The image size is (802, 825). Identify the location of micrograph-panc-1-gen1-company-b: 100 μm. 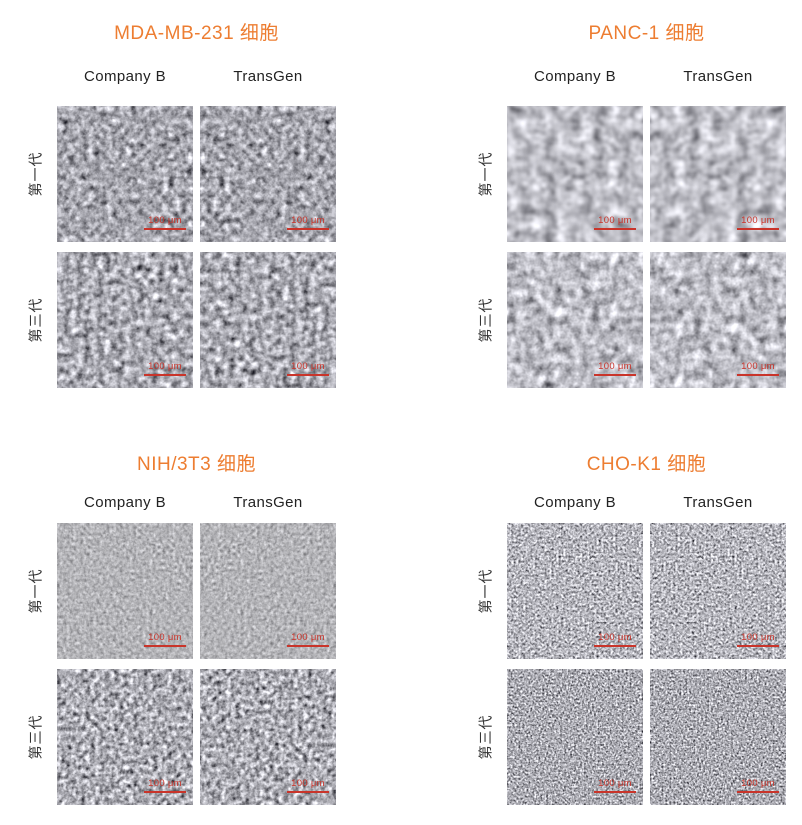
(575, 174).